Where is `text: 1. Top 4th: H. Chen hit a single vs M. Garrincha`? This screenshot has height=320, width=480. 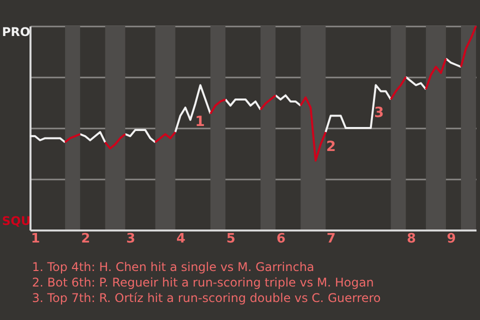
text: 1. Top 4th: H. Chen hit a single vs M. Garrincha is located at coordinates (173, 267).